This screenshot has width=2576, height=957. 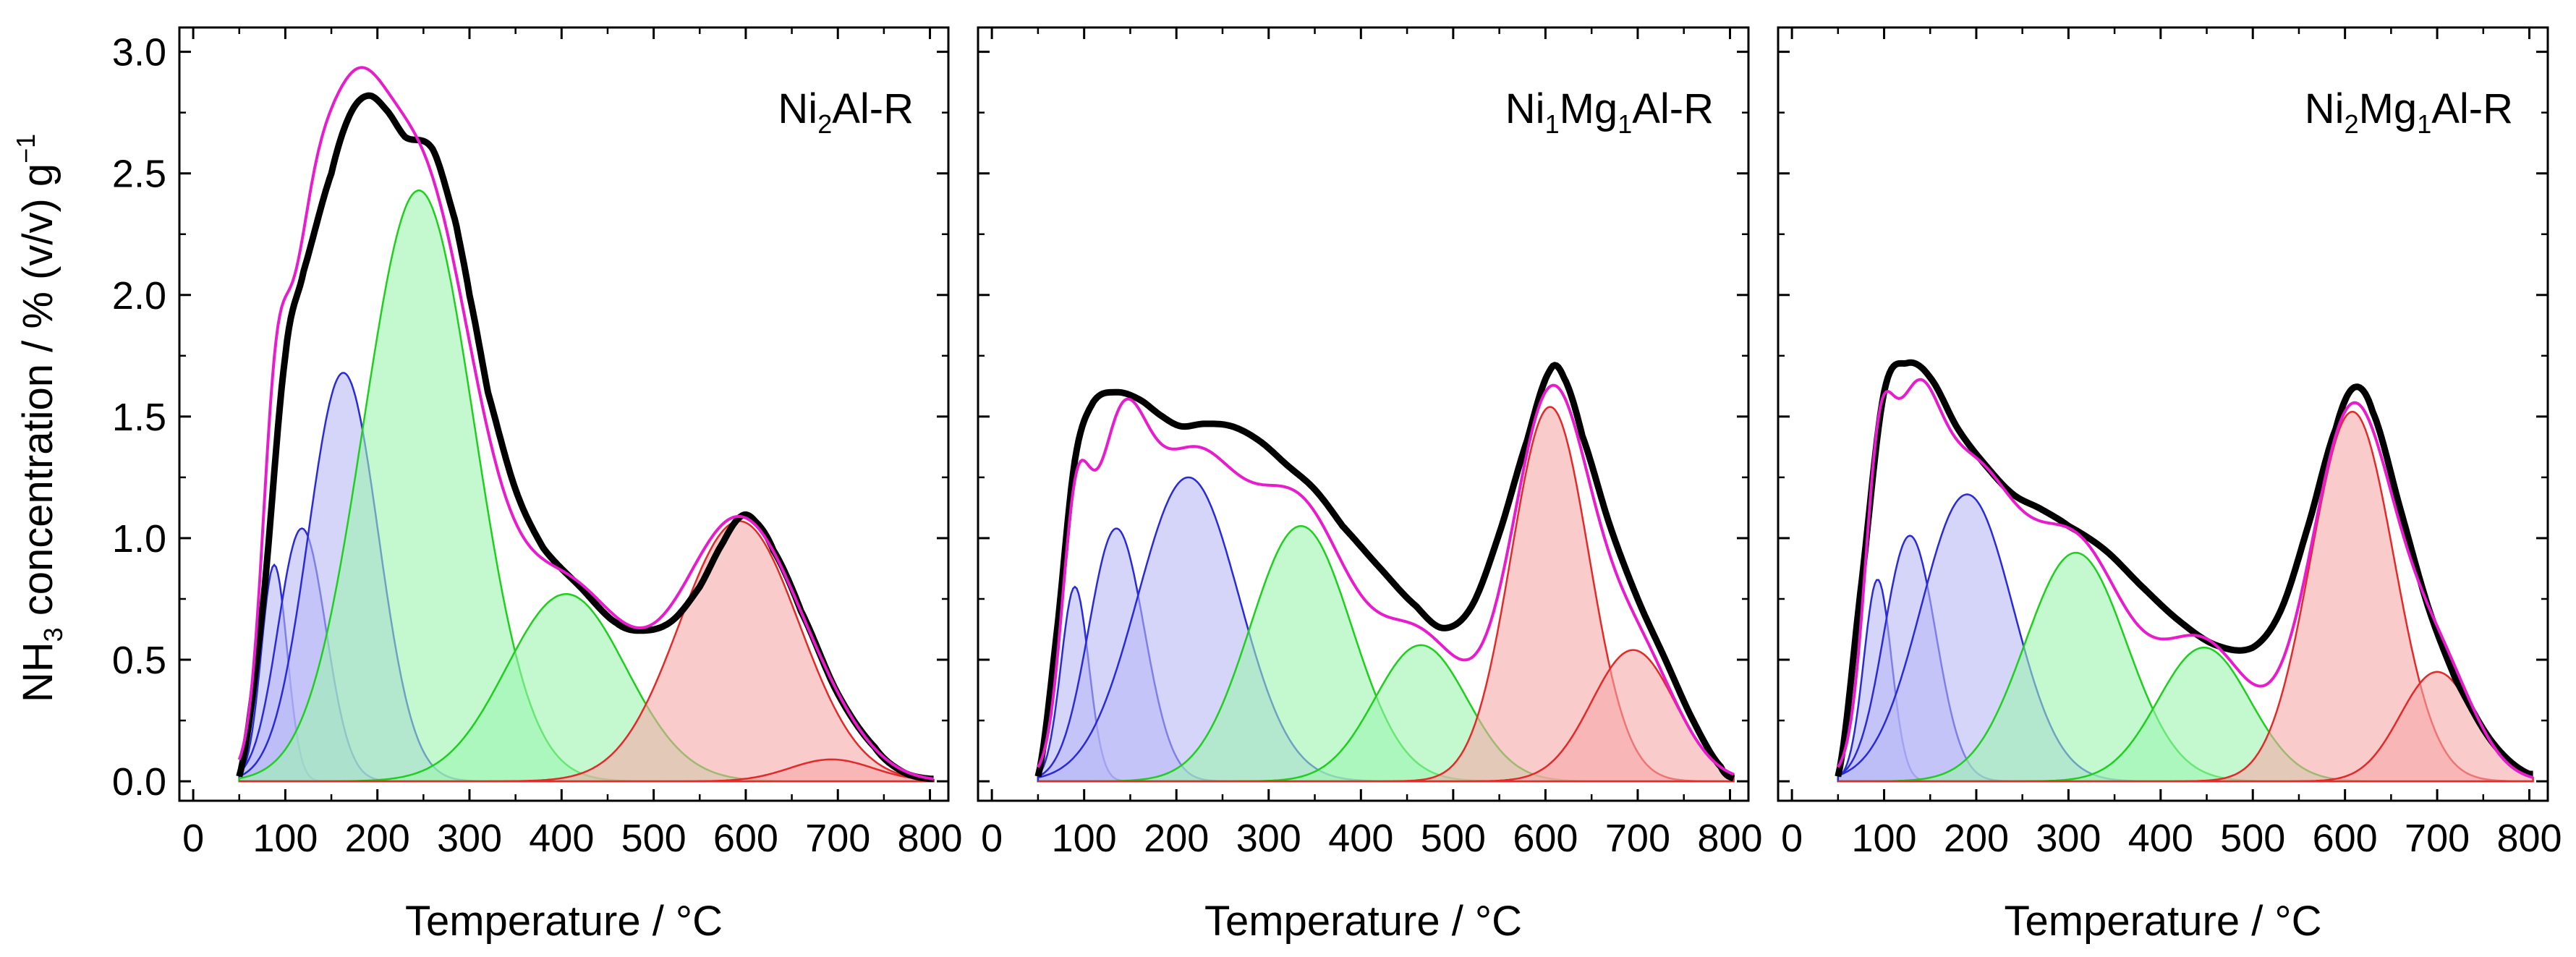 What do you see at coordinates (39, 418) in the screenshot?
I see `y-axis-title: NH3 concentration / % (v/v) g−1` at bounding box center [39, 418].